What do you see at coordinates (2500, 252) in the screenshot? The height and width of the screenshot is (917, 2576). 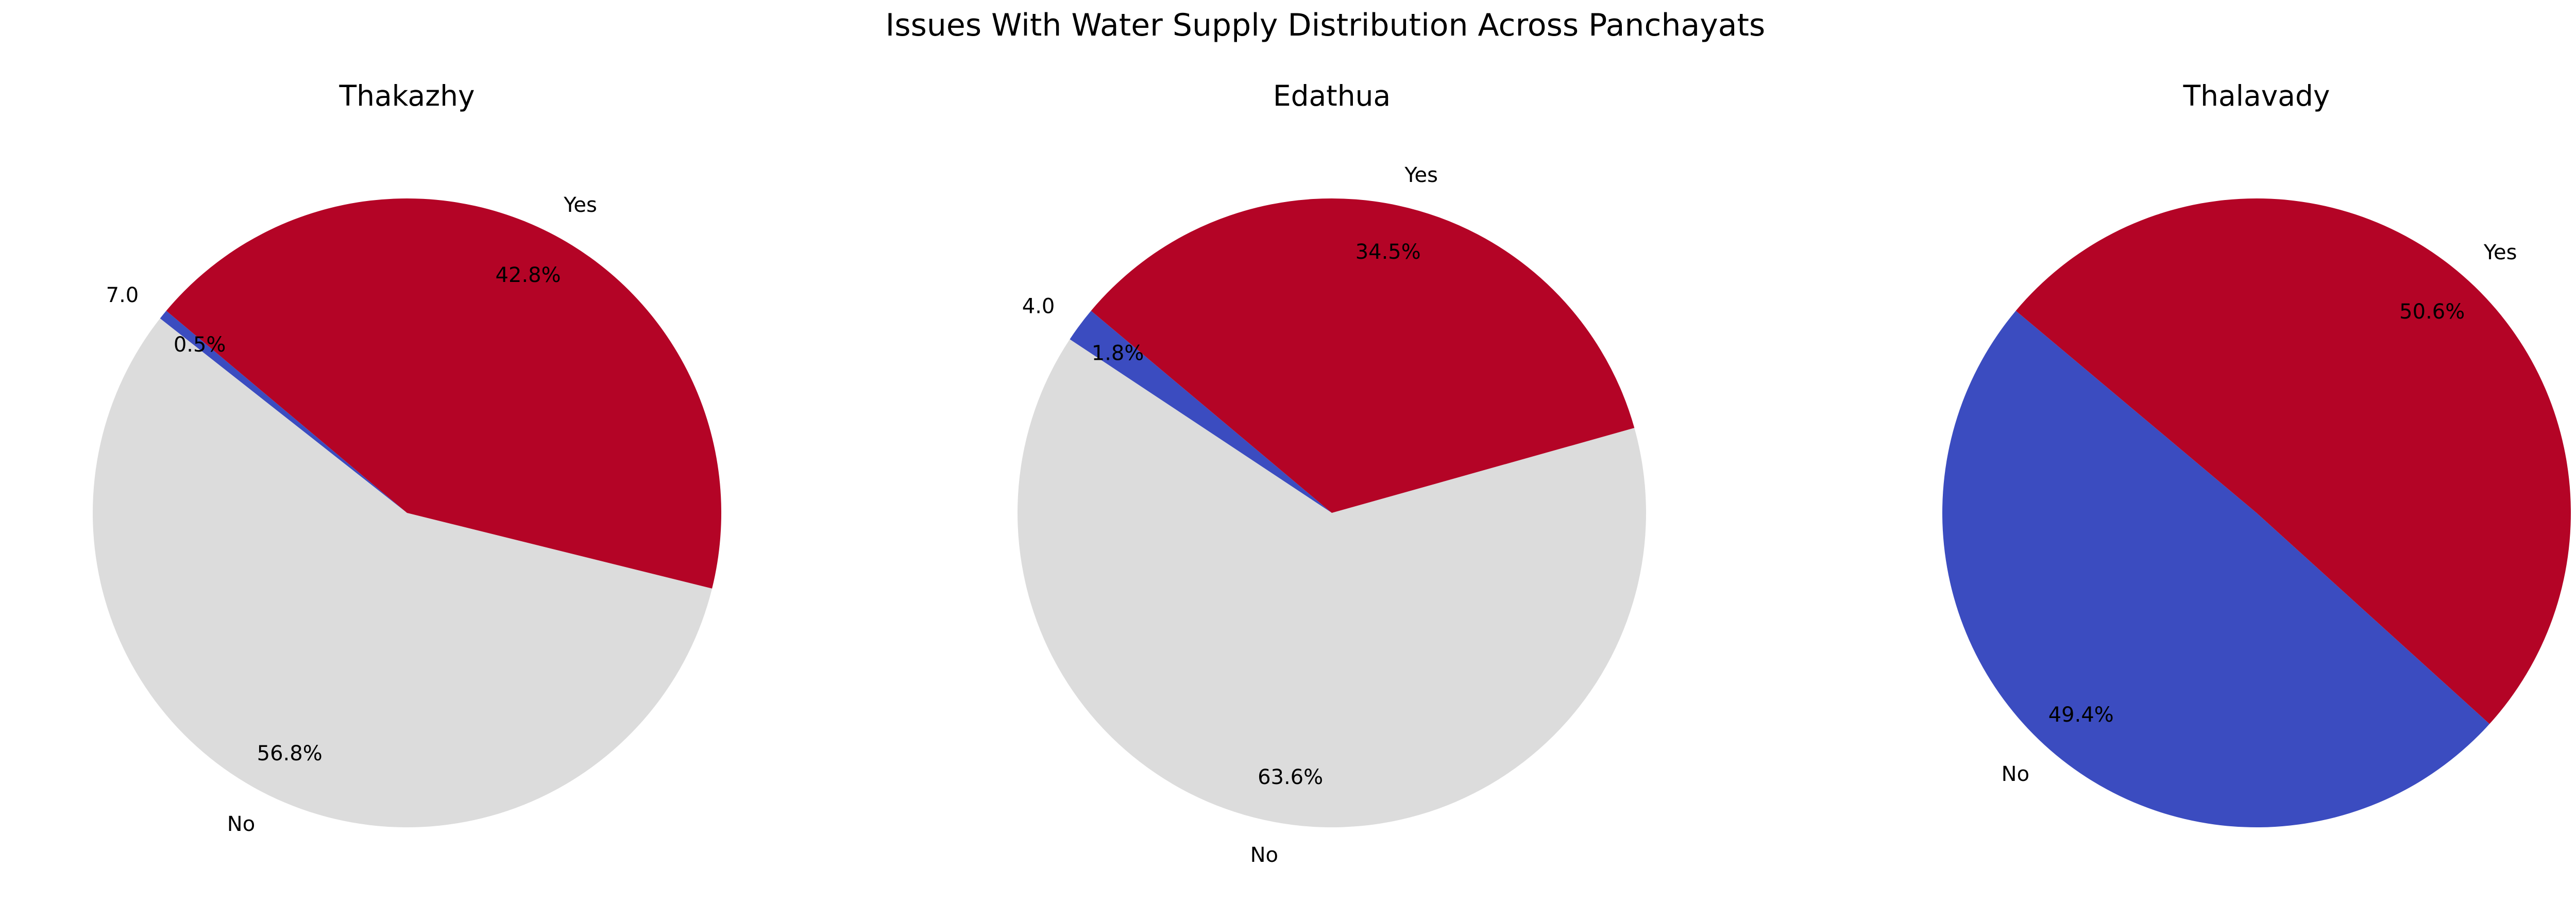 I see `pie-label-thalavady-Yes: Yes` at bounding box center [2500, 252].